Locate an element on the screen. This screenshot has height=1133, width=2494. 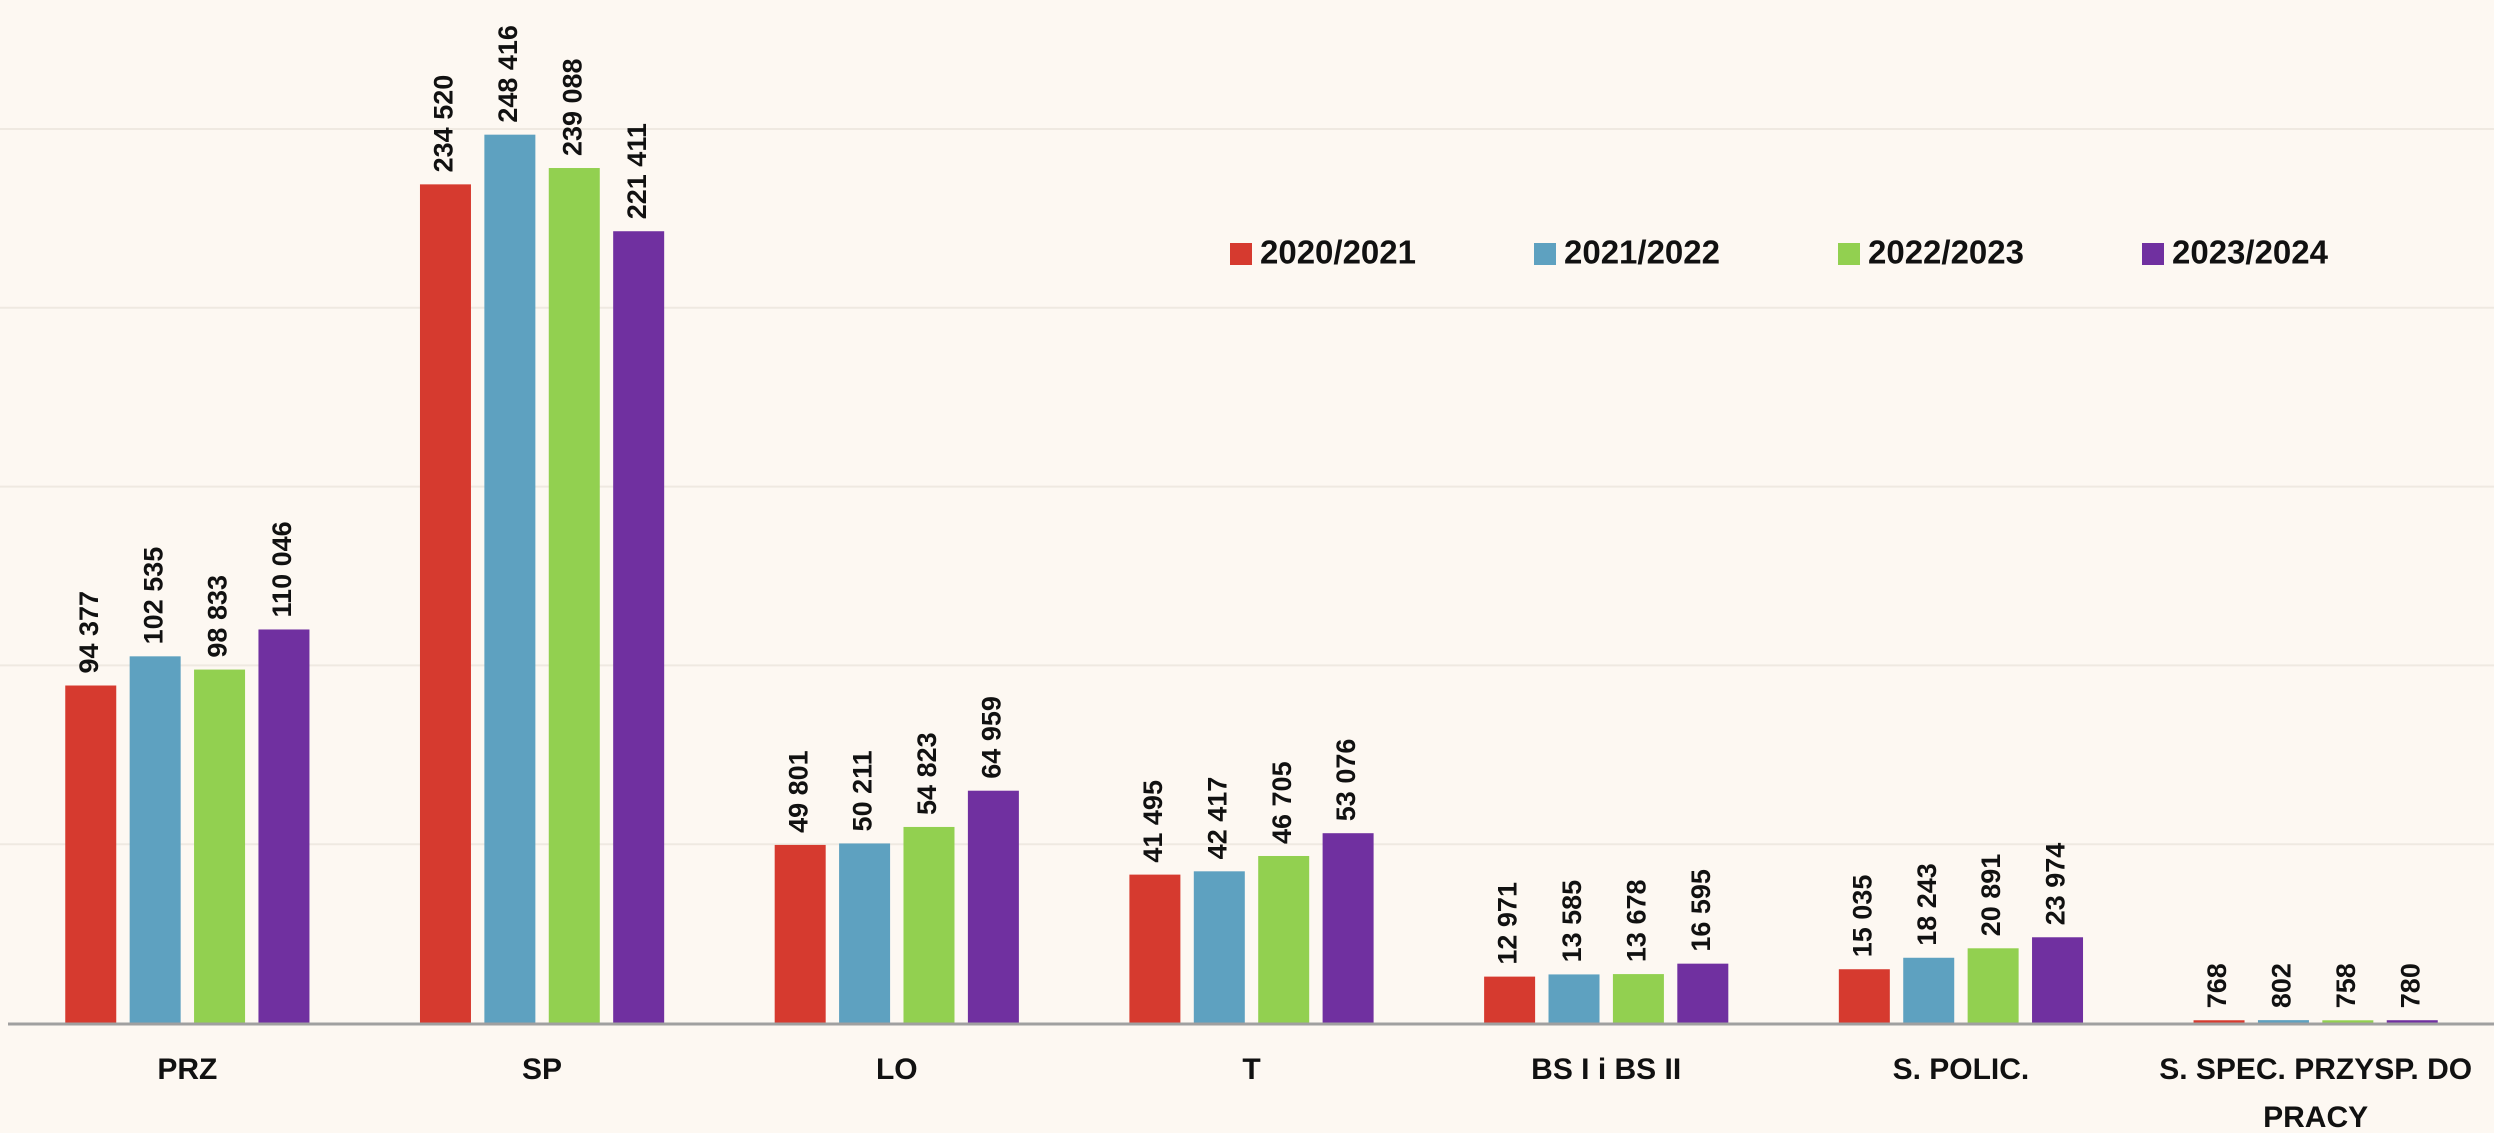
legend-label: 2021/2022 is located at coordinates (1642, 252).